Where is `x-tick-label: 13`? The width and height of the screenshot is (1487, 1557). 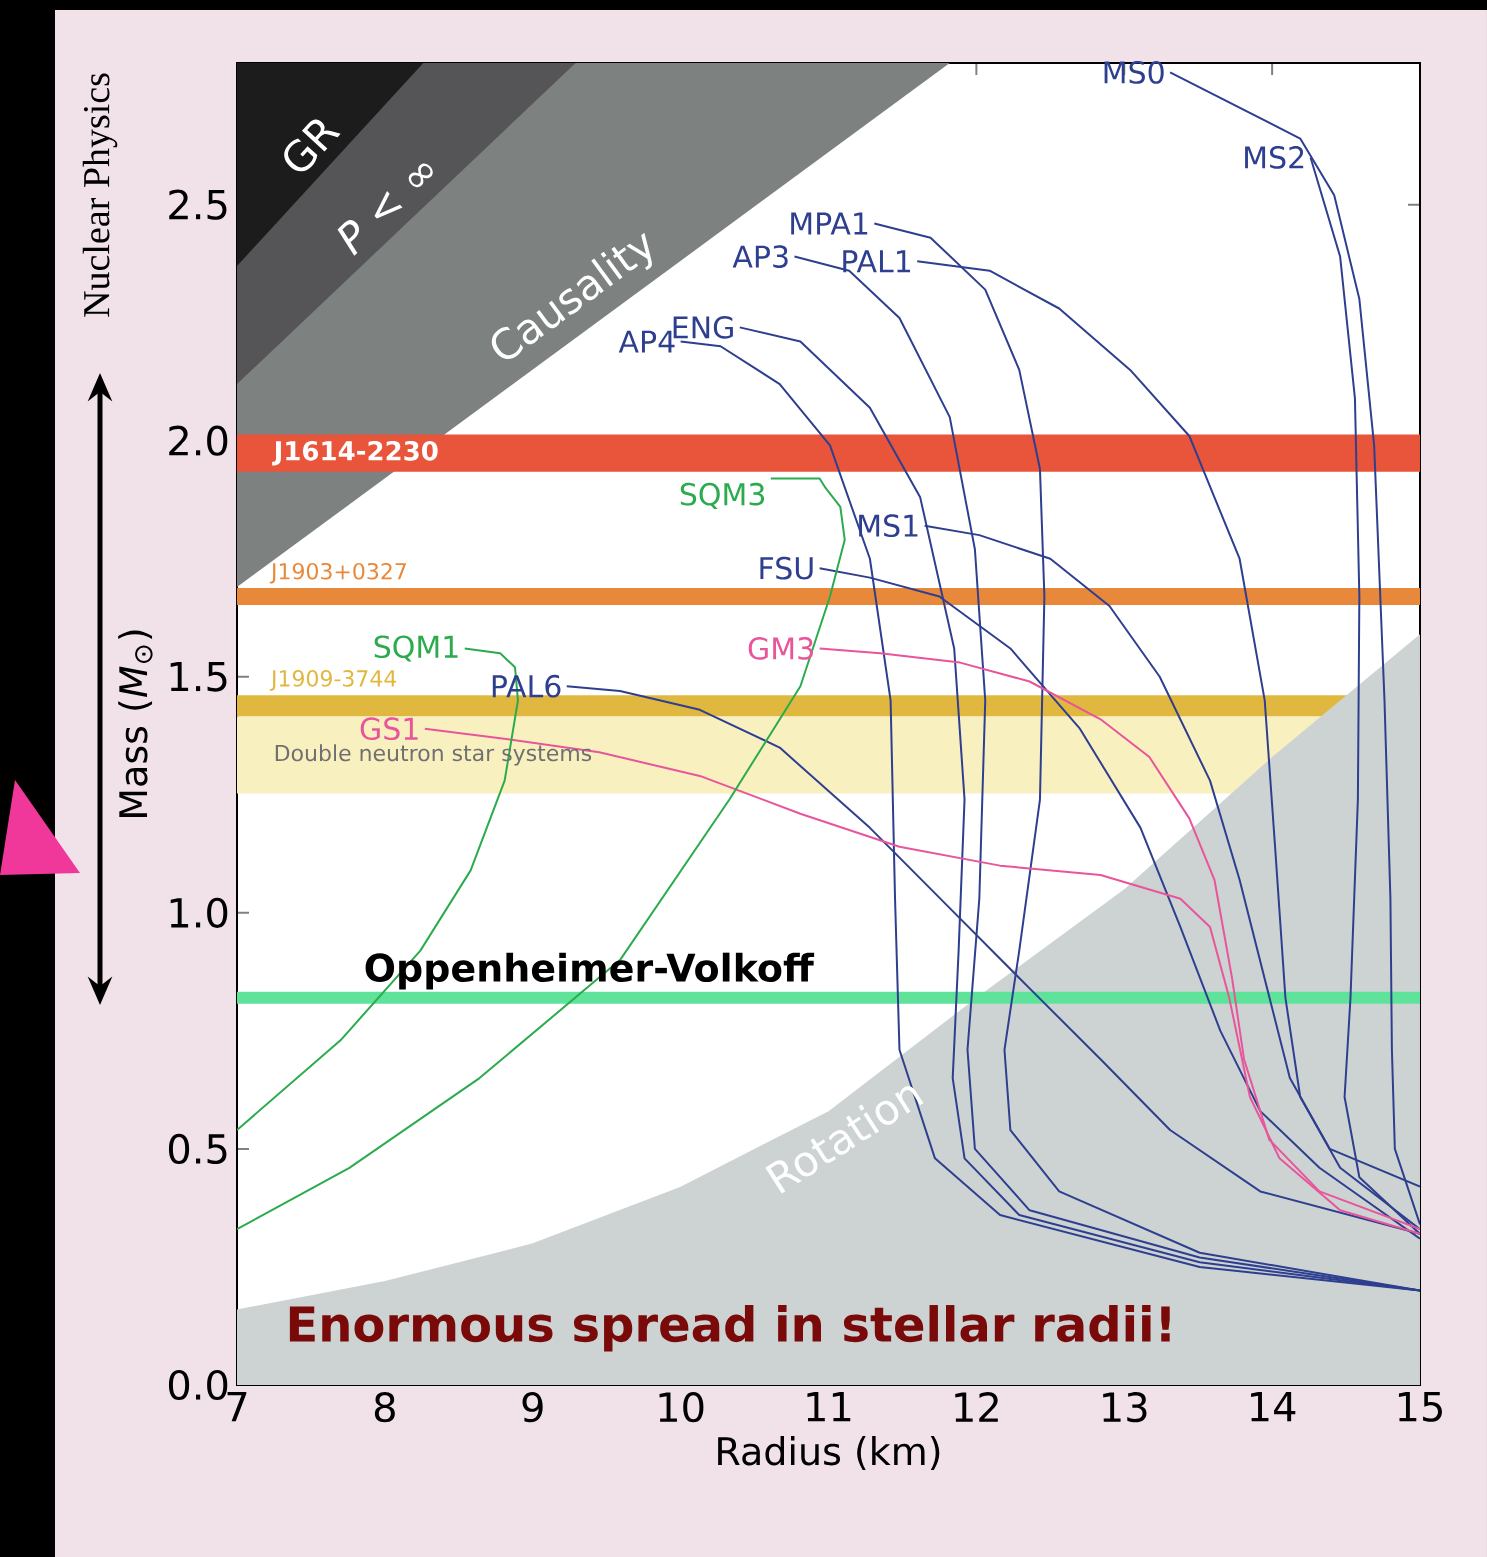 x-tick-label: 13 is located at coordinates (1125, 1407).